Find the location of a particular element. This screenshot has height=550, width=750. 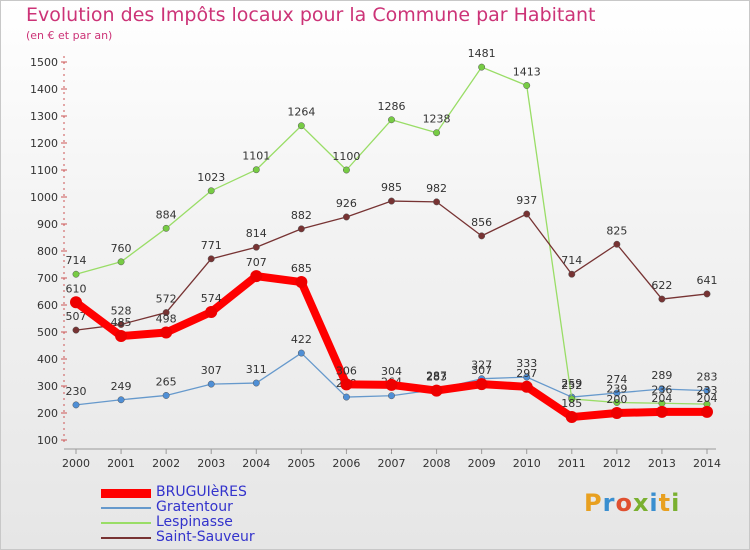

x-tick-label: 2002 is located at coordinates (166, 463).